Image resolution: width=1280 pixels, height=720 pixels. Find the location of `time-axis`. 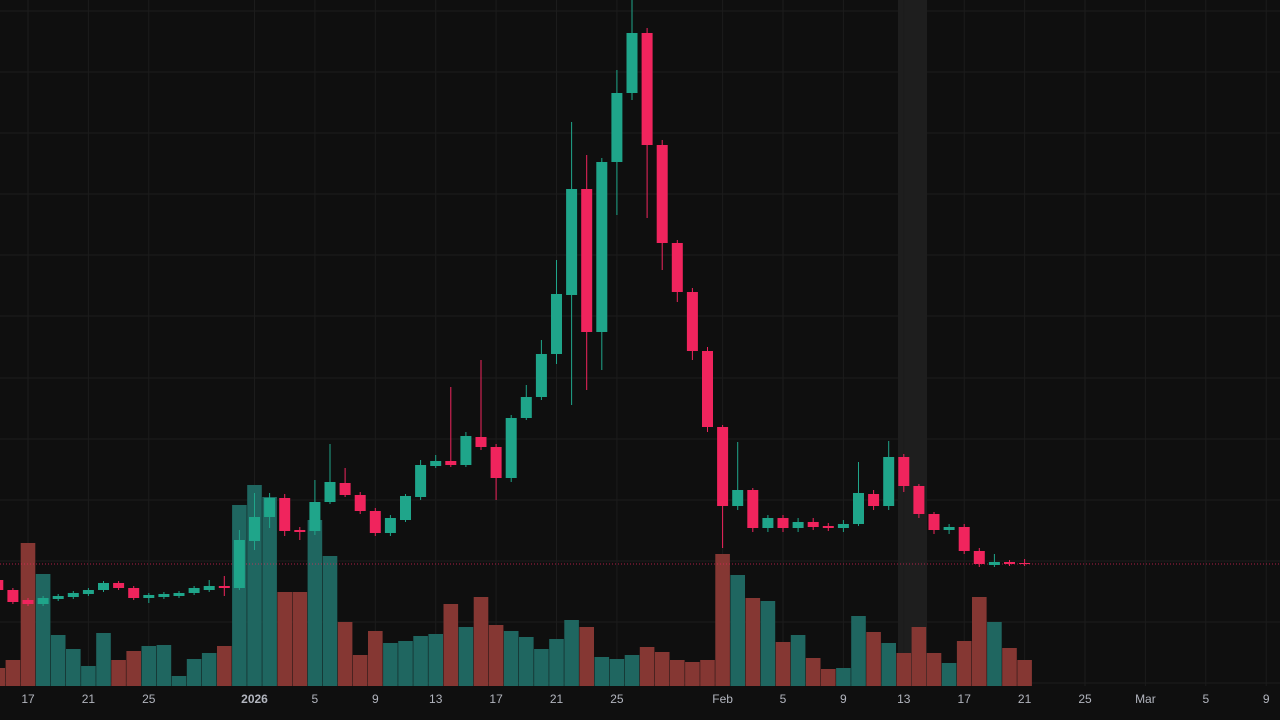

time-axis is located at coordinates (640, 703).